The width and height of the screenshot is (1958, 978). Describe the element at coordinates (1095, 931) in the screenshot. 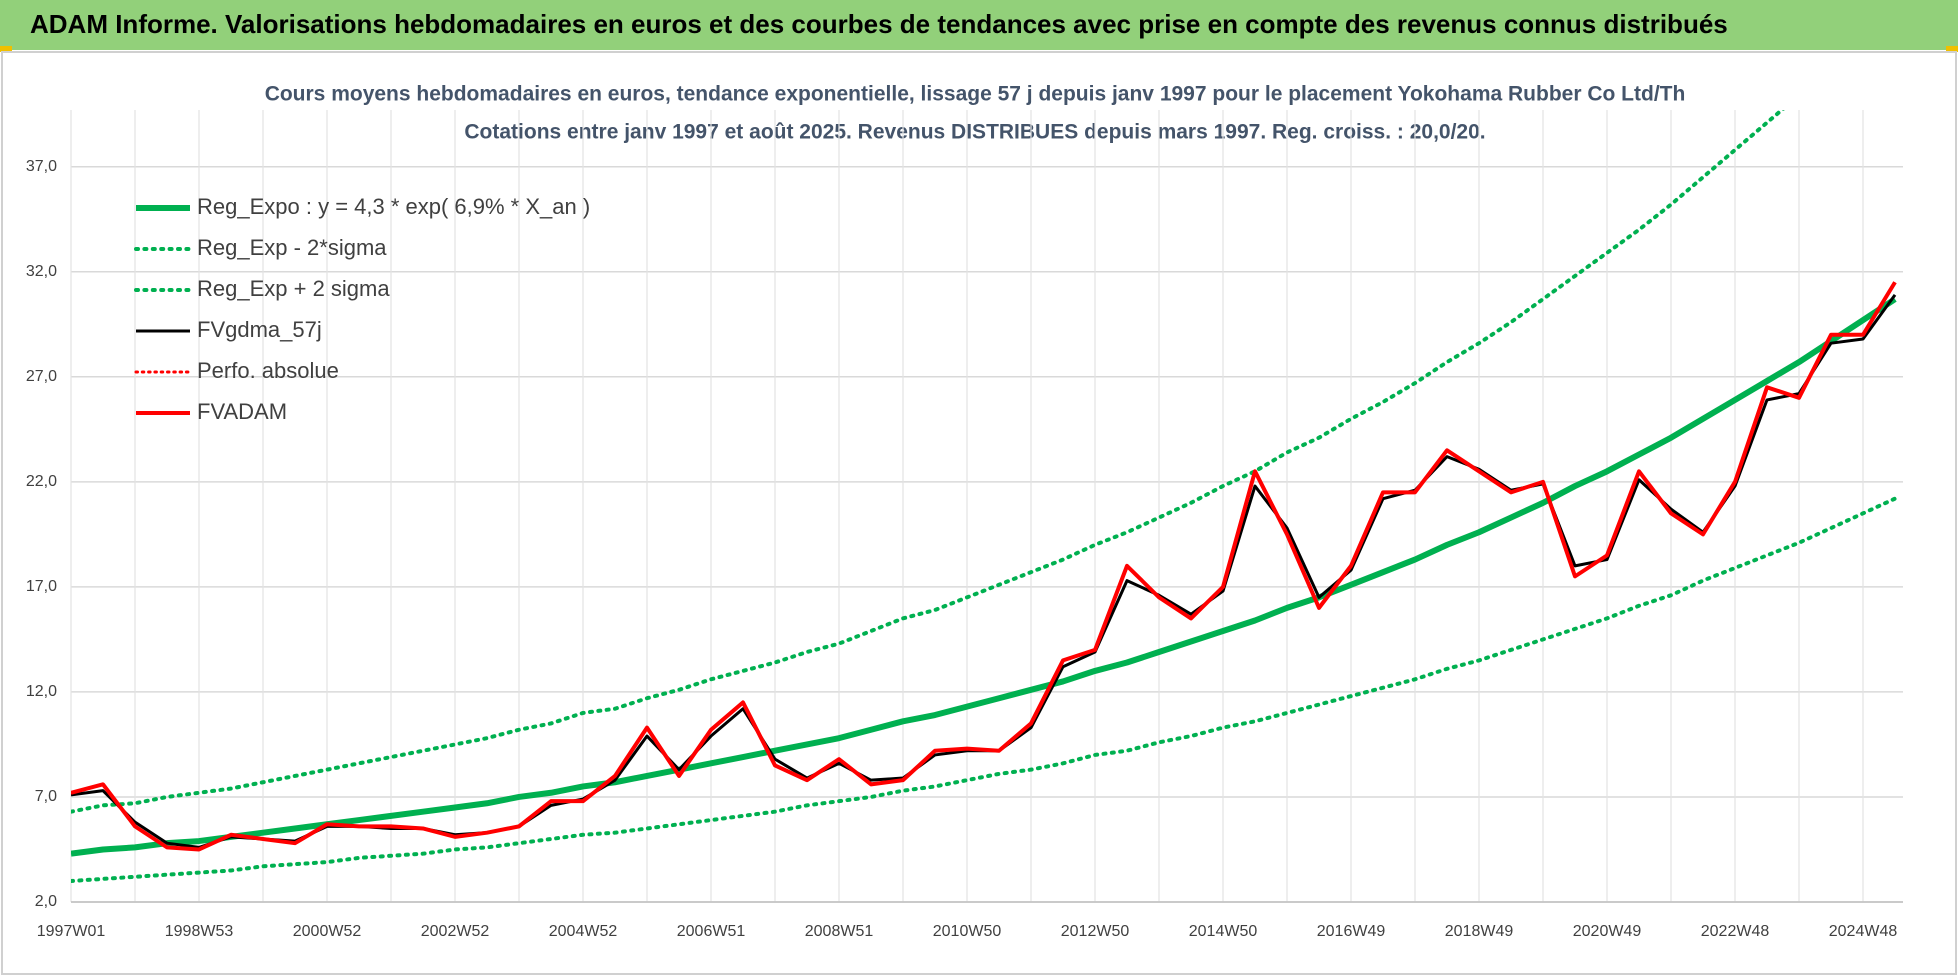

I see `x-tick-label: 2012W50` at that location.